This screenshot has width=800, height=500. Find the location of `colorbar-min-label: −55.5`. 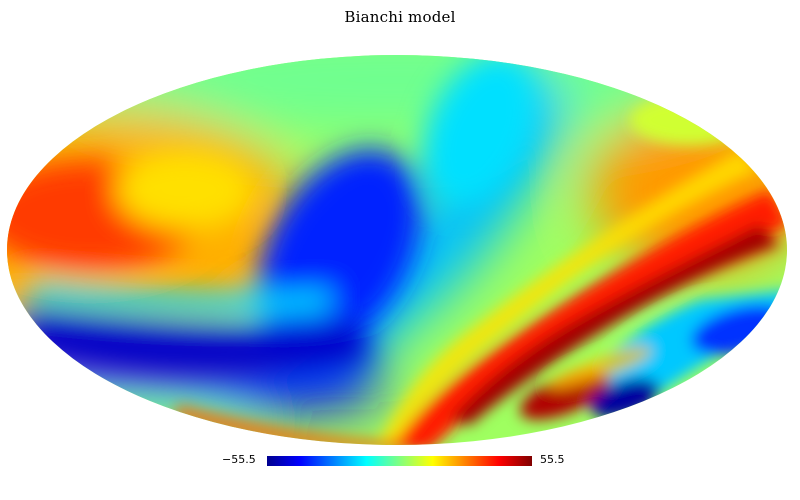

colorbar-min-label: −55.5 is located at coordinates (239, 459).